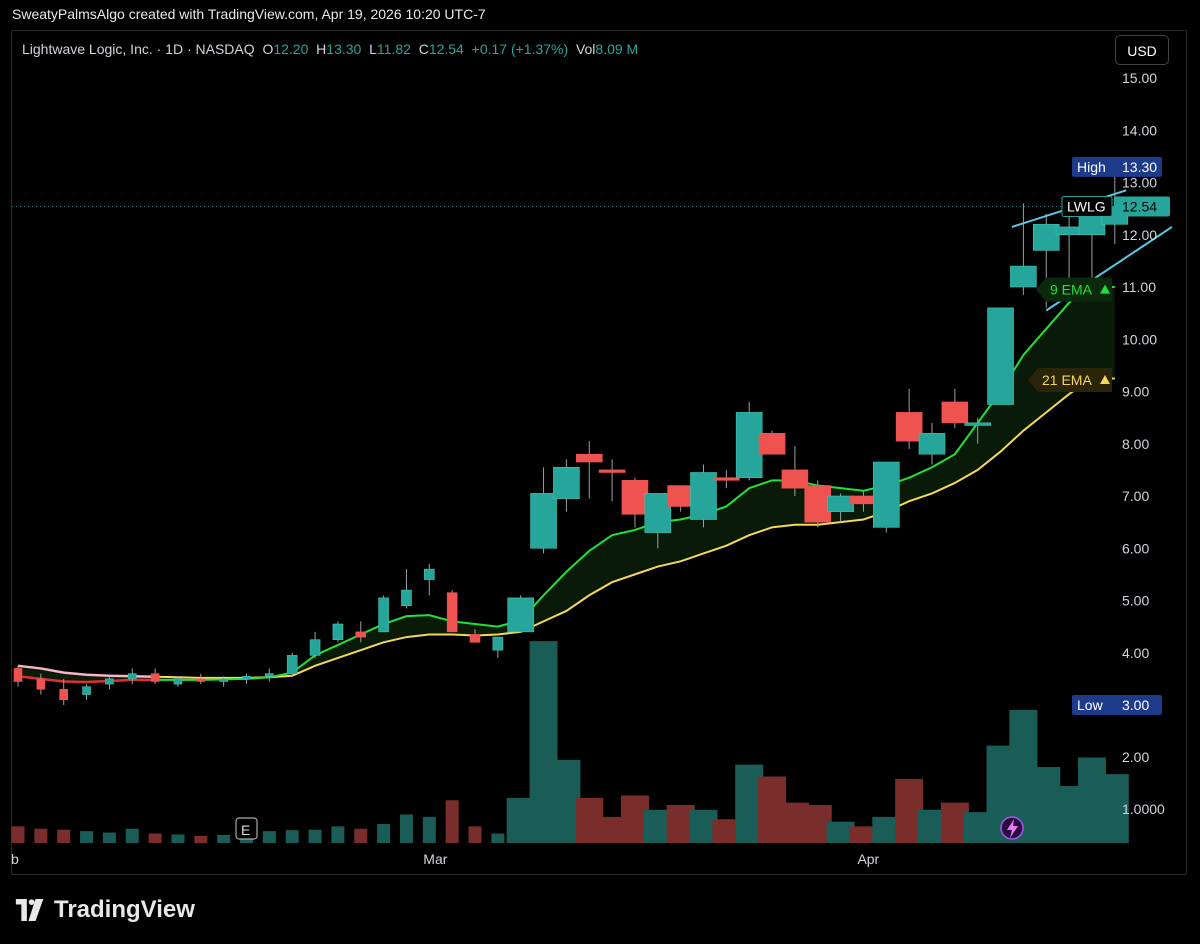 The image size is (1200, 944). I want to click on x-axis-label: b, so click(15, 859).